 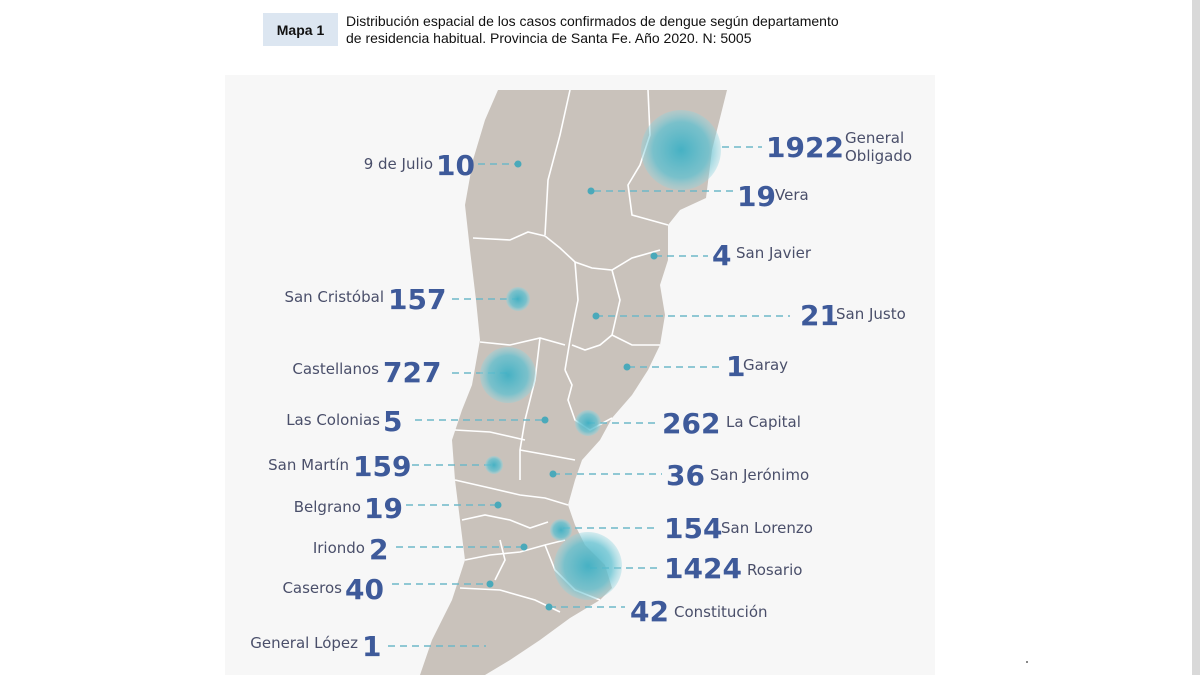 I want to click on cases-general-lopez: 1, so click(x=371, y=646).